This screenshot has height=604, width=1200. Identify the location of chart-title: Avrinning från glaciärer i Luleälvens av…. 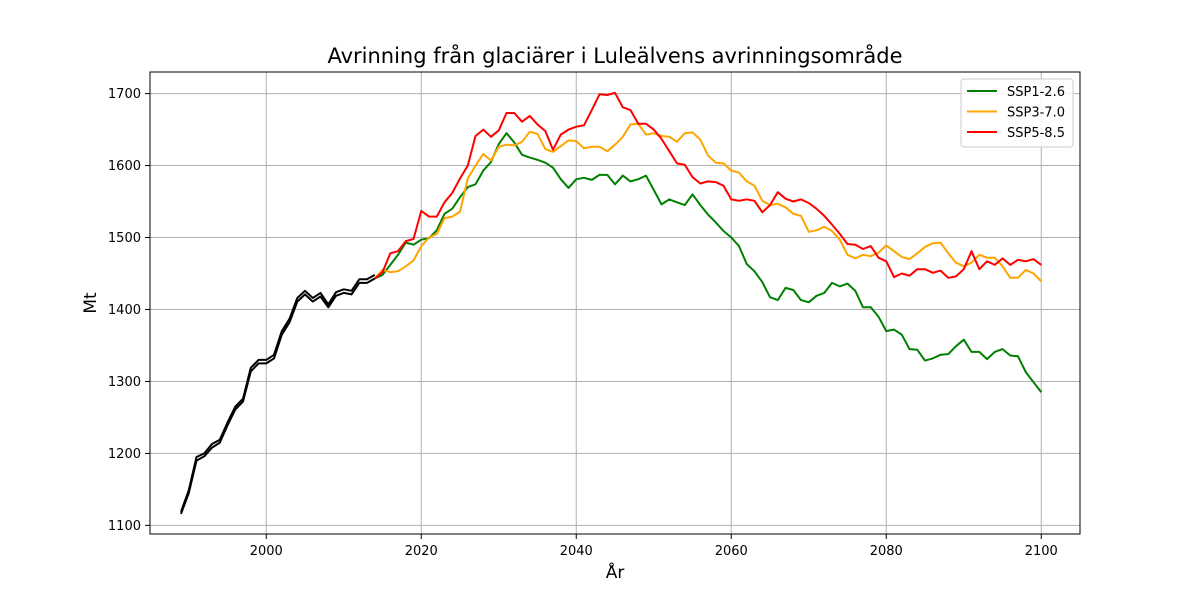
(614, 55).